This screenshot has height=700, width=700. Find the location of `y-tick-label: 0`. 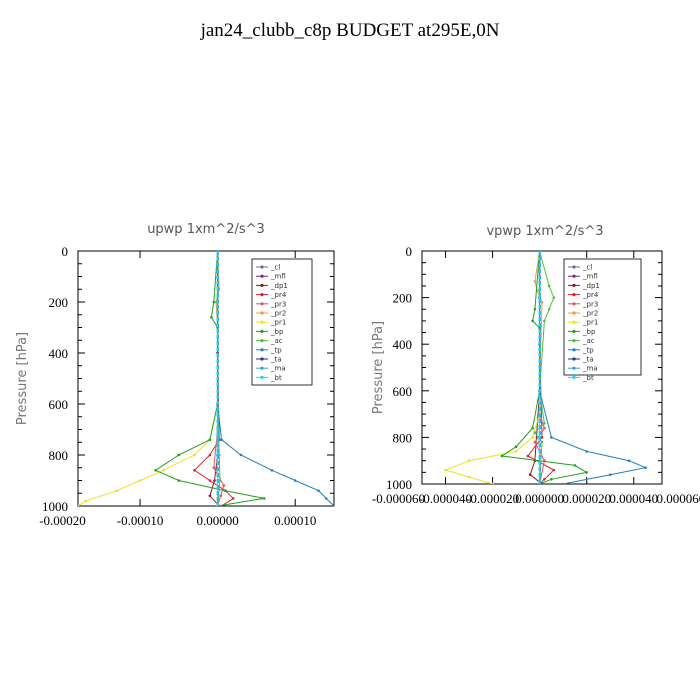

y-tick-label: 0 is located at coordinates (65, 251).